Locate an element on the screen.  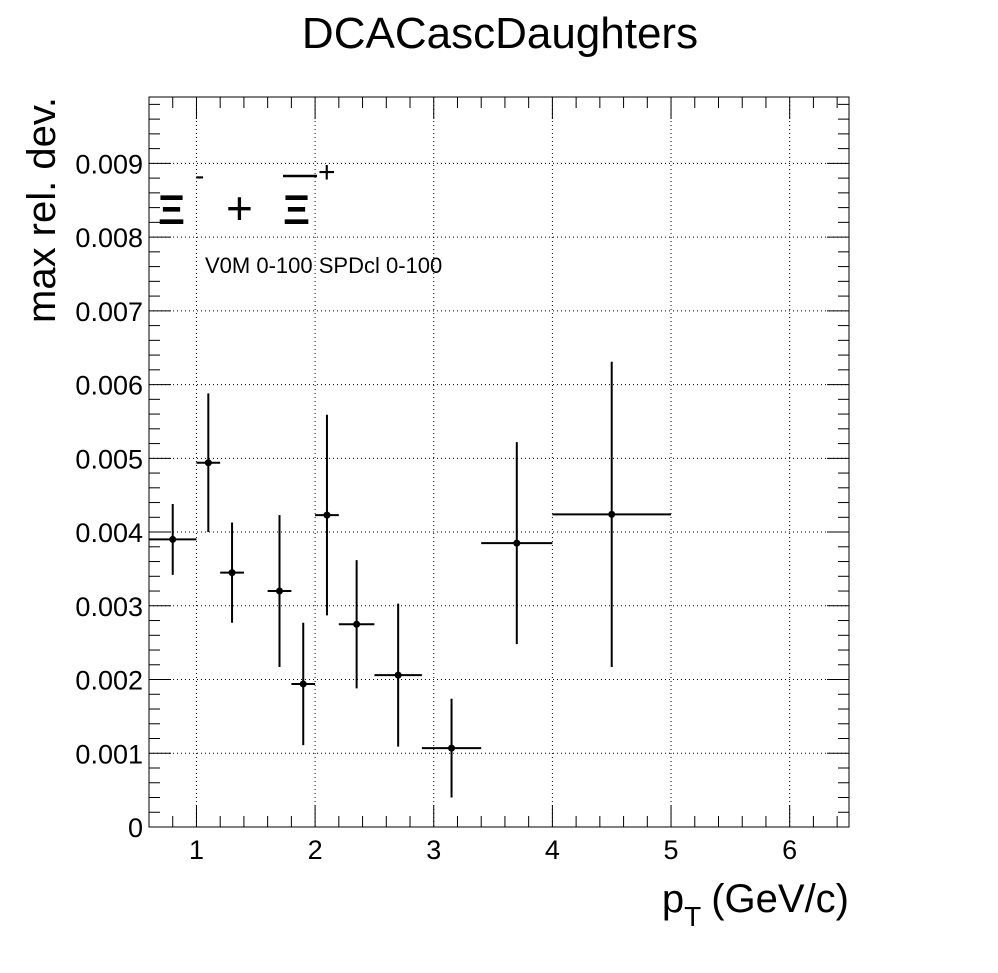
selection-annotation: V0M 0-100 SPDcl 0-100 is located at coordinates (323, 265).